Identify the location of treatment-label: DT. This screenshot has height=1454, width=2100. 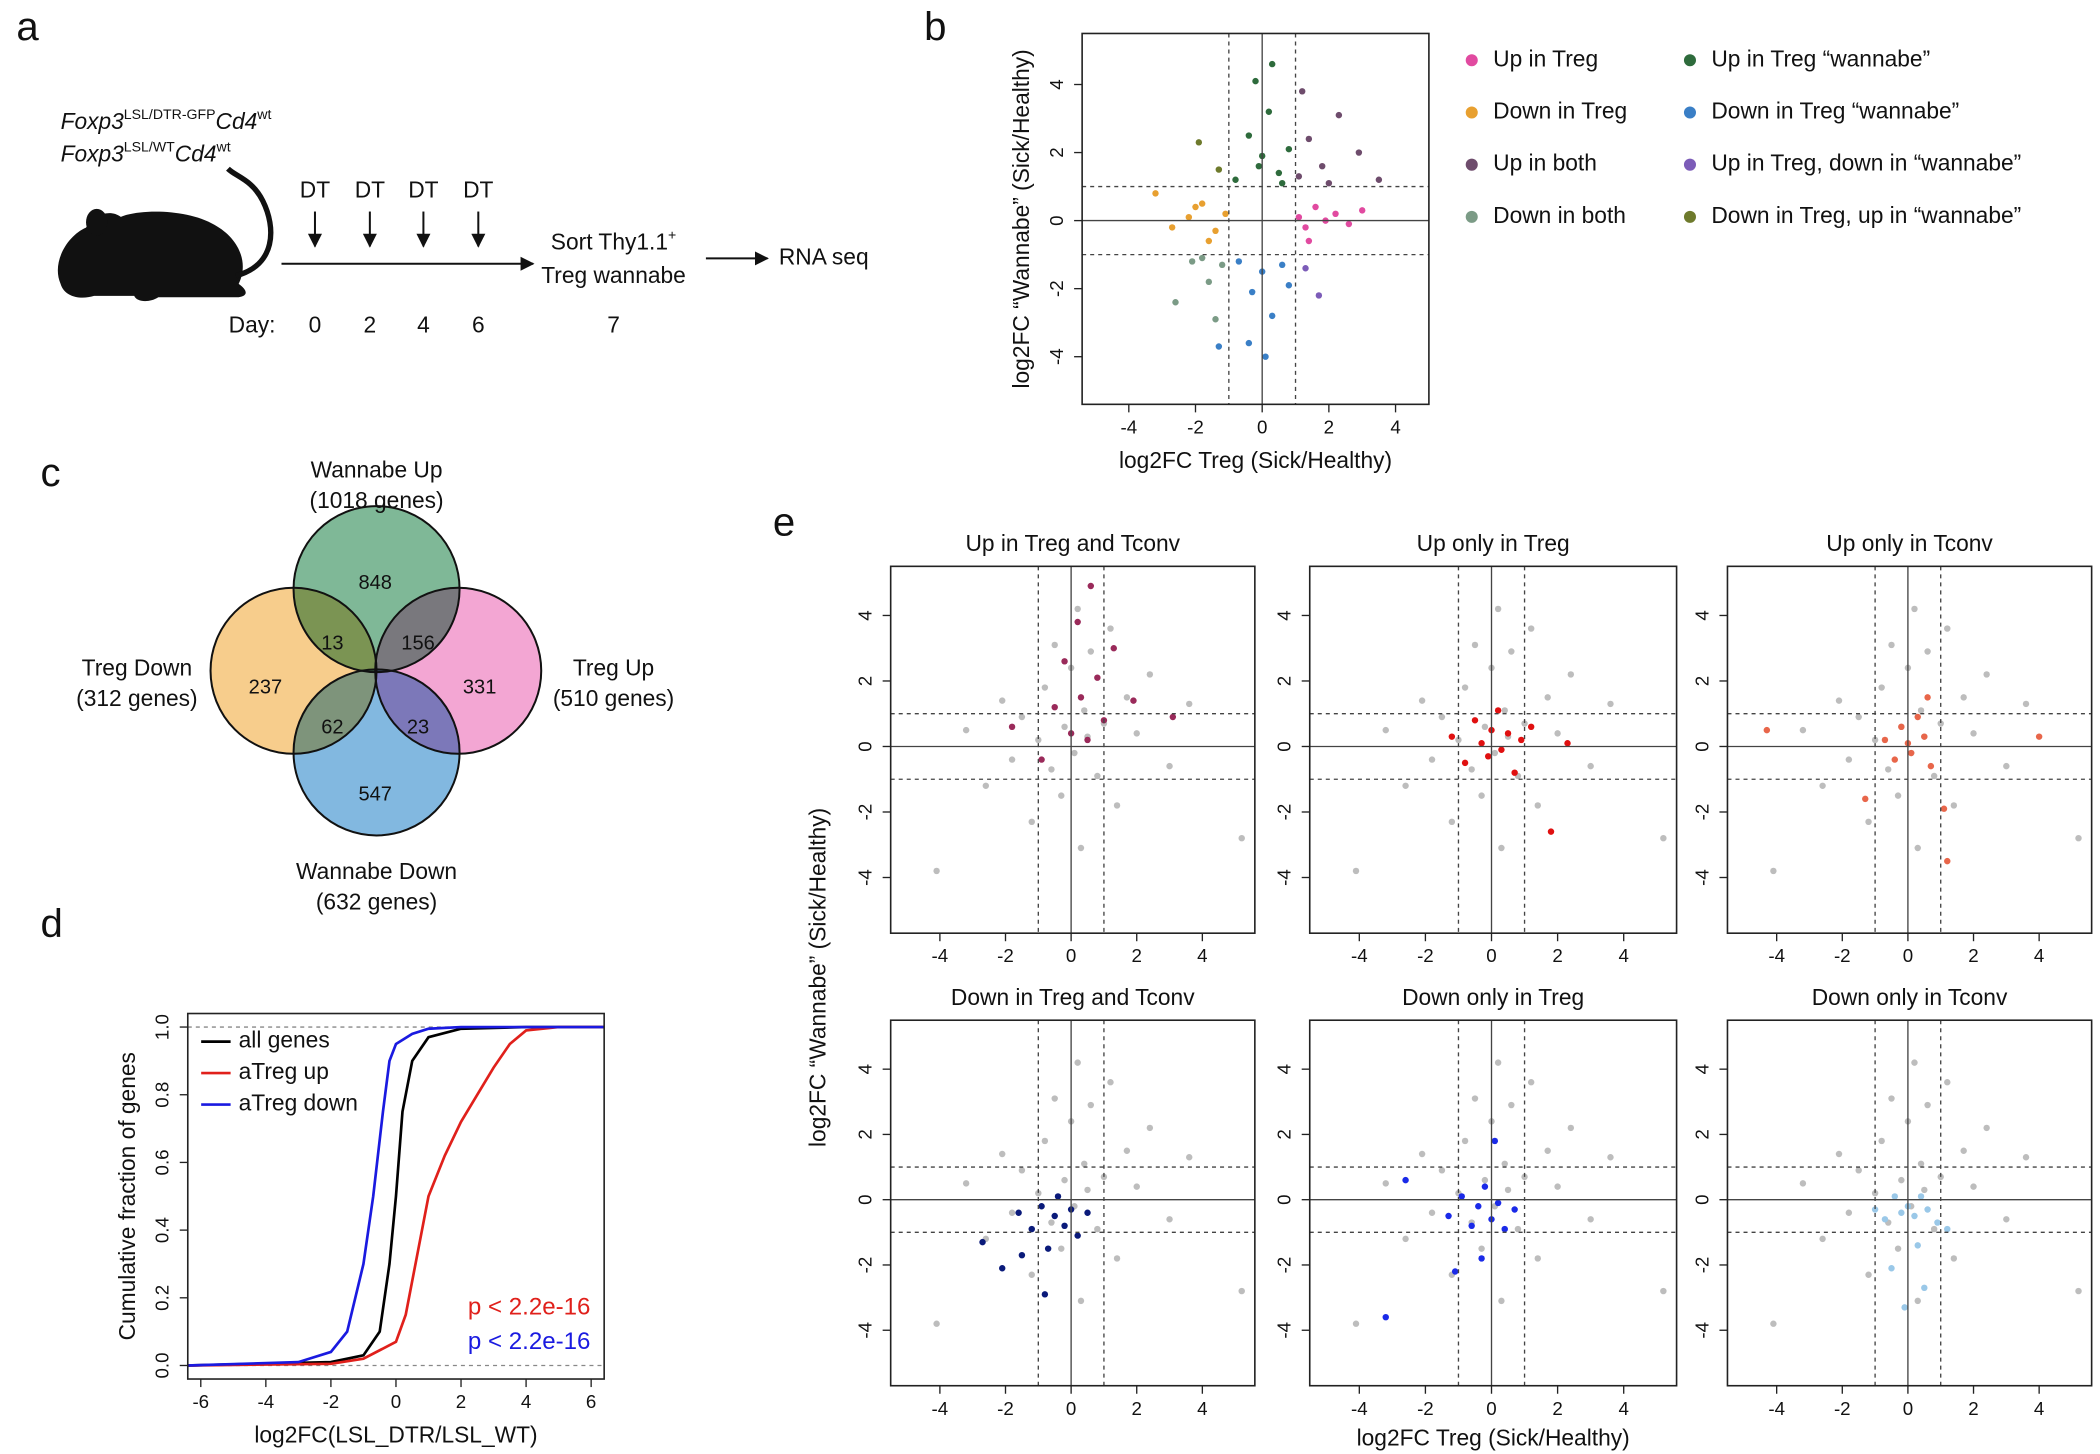
(478, 189).